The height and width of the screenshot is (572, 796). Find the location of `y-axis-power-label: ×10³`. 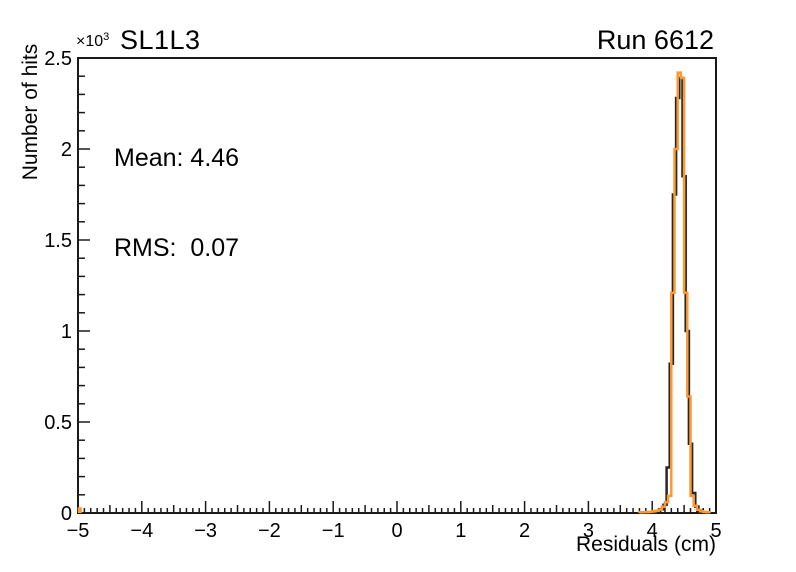

y-axis-power-label: ×10³ is located at coordinates (92, 41).